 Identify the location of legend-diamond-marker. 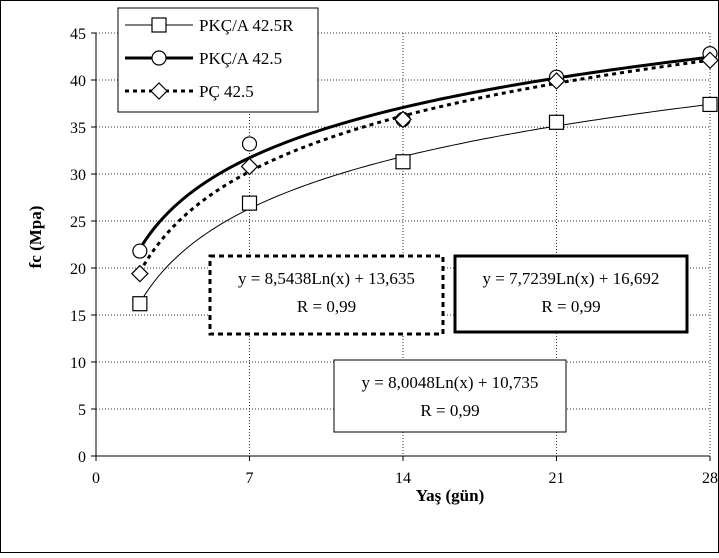
(159, 91).